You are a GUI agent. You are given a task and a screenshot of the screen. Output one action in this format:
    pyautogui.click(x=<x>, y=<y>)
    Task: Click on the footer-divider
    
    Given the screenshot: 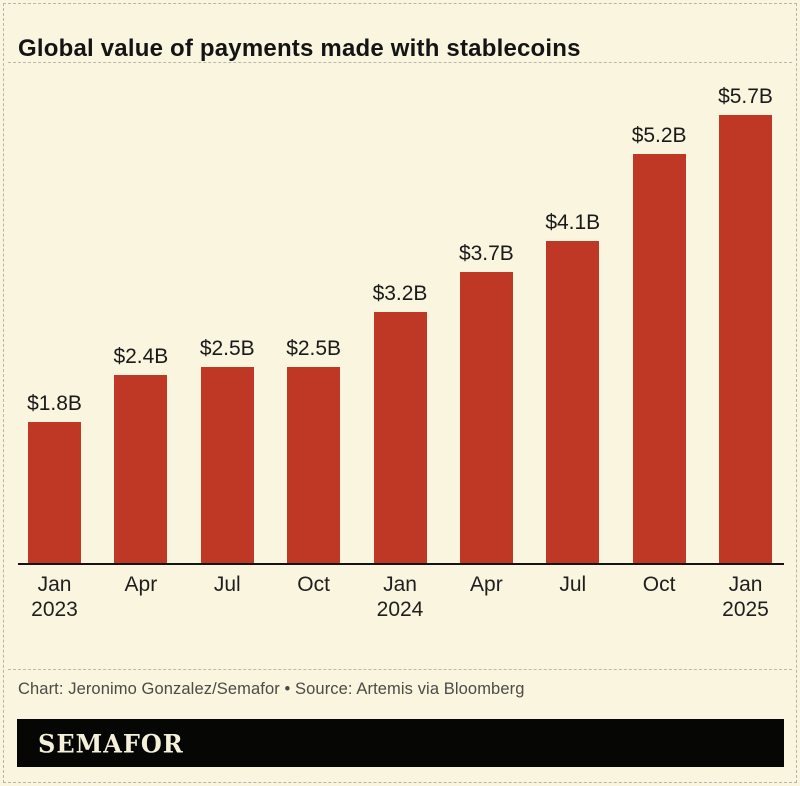 What is the action you would take?
    pyautogui.click(x=400, y=669)
    